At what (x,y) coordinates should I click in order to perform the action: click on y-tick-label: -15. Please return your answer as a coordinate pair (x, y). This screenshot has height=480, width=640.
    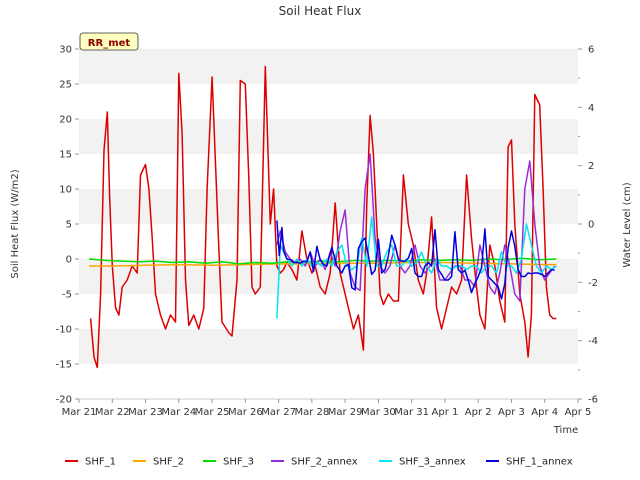
    Looking at the image, I should click on (64, 365).